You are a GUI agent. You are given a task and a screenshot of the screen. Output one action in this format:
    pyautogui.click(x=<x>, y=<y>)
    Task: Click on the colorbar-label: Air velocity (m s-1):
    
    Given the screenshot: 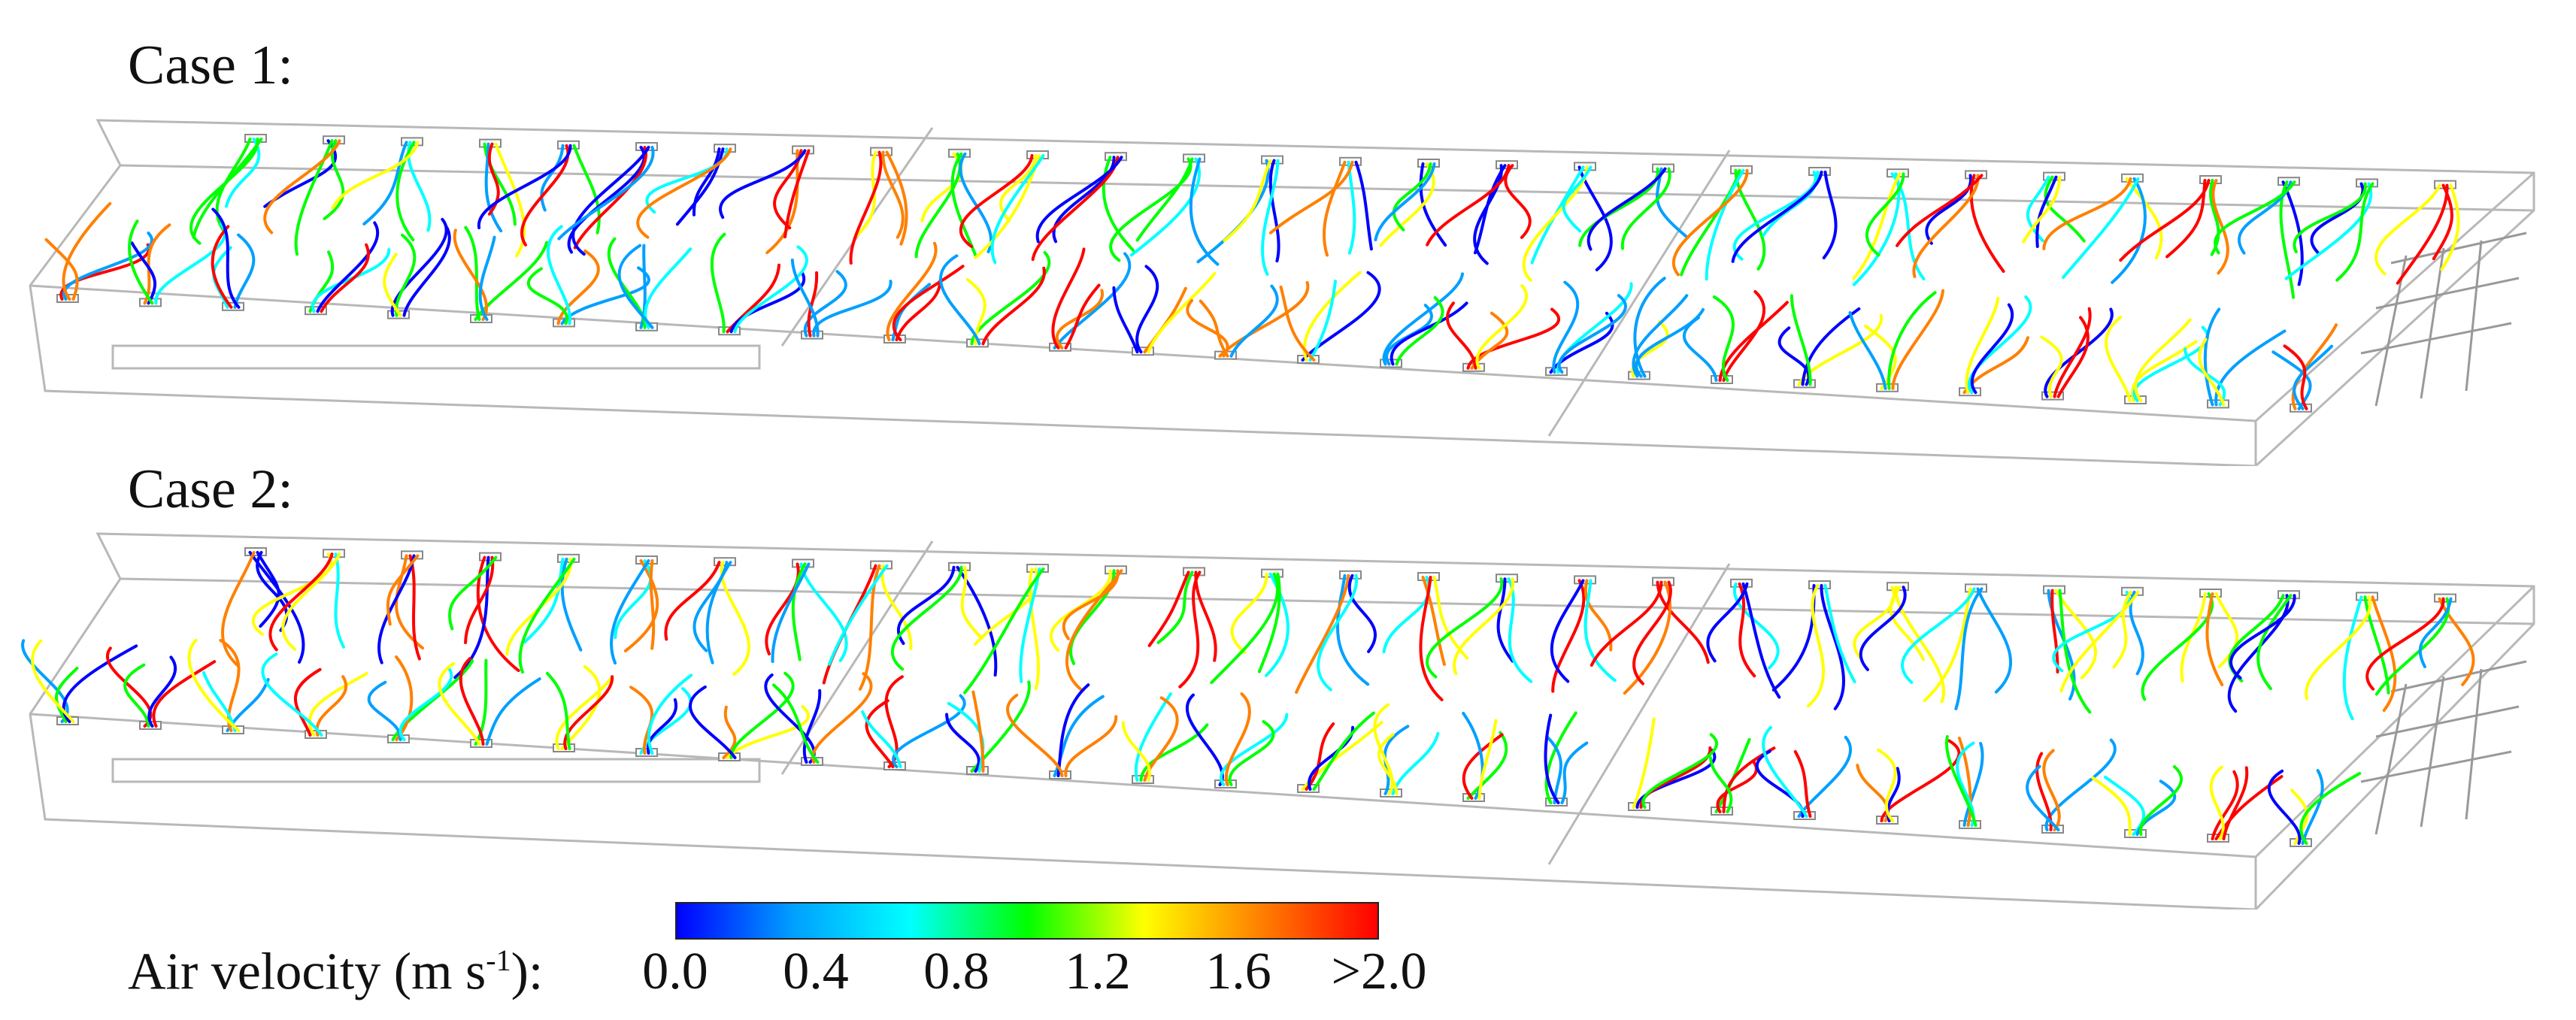 What is the action you would take?
    pyautogui.click(x=335, y=972)
    